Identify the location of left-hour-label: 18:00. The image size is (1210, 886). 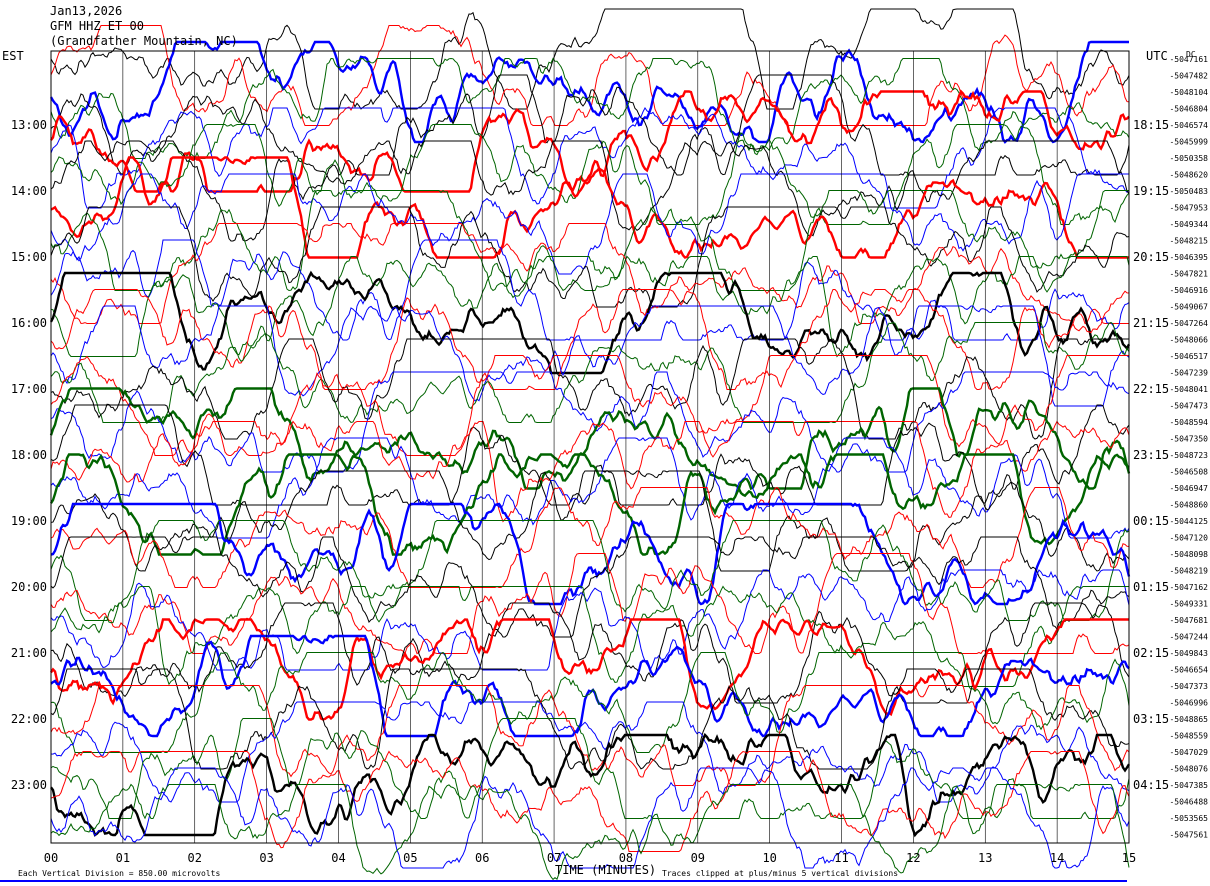
(29, 455).